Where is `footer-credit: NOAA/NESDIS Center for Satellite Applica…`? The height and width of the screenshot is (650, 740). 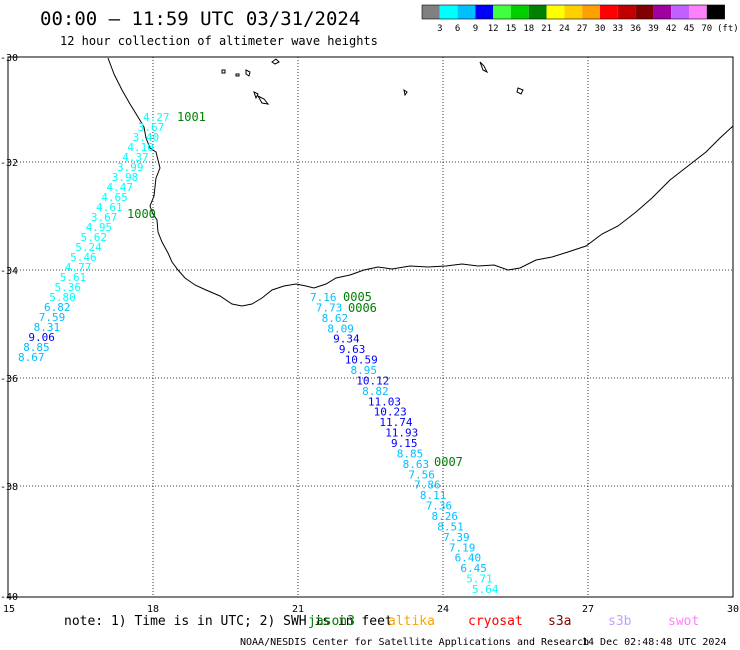 footer-credit: NOAA/NESDIS Center for Satellite Applica… is located at coordinates (414, 642).